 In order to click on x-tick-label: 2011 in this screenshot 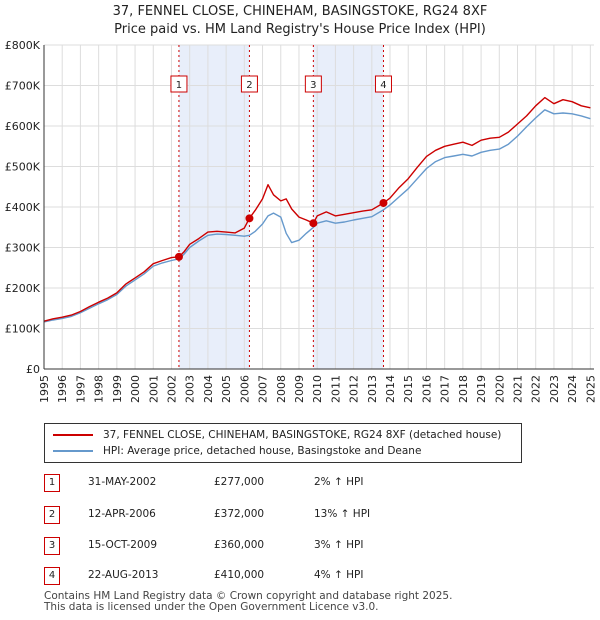, I will do `click(335, 389)`.